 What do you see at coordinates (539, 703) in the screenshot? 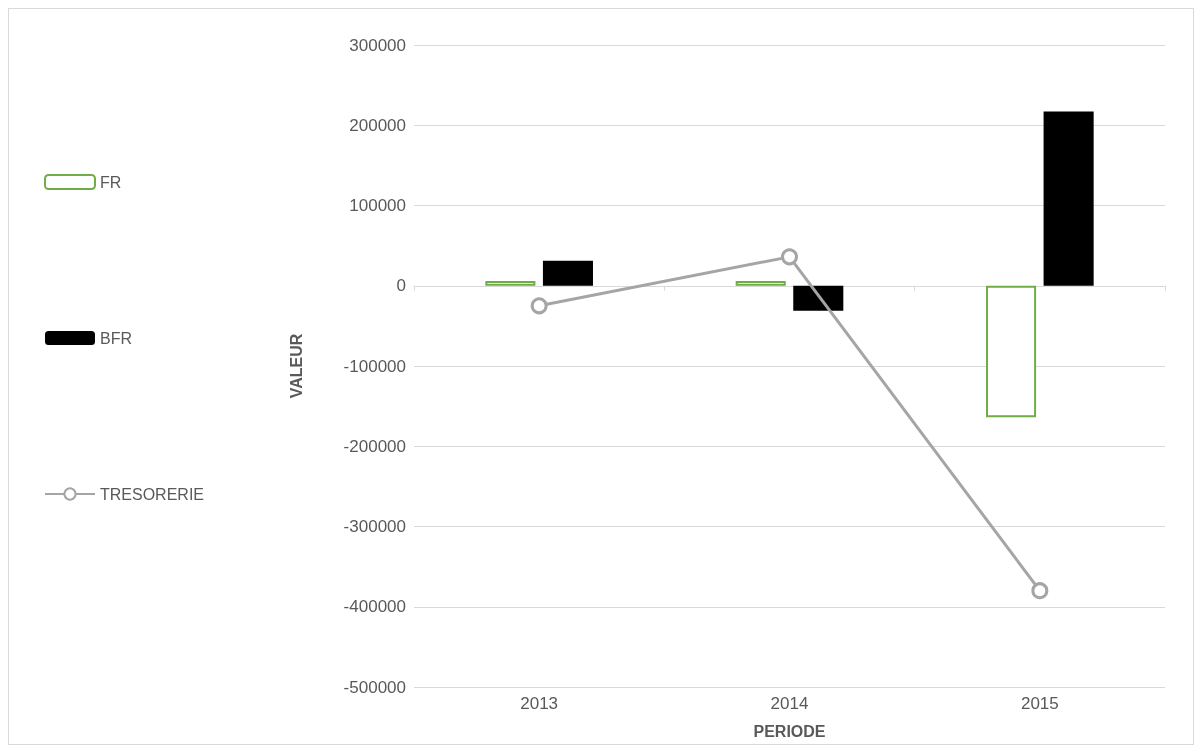
I see `x-tick-label: 2013` at bounding box center [539, 703].